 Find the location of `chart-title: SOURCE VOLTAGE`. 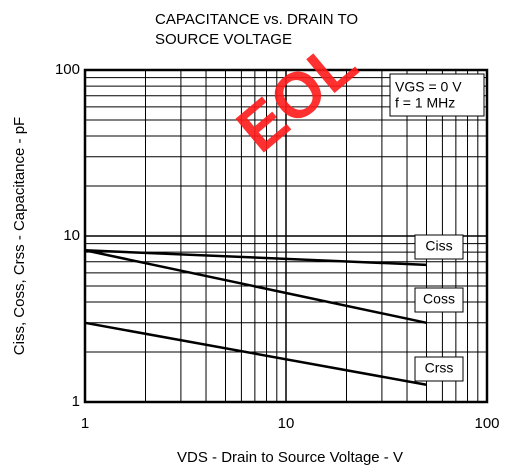

chart-title: SOURCE VOLTAGE is located at coordinates (223, 39).